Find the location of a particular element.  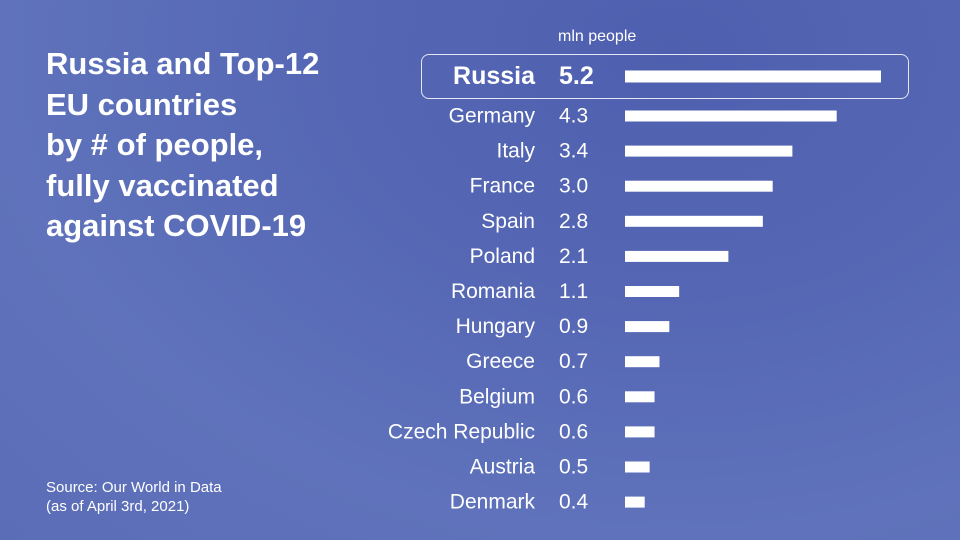

category-label: France is located at coordinates (502, 186).